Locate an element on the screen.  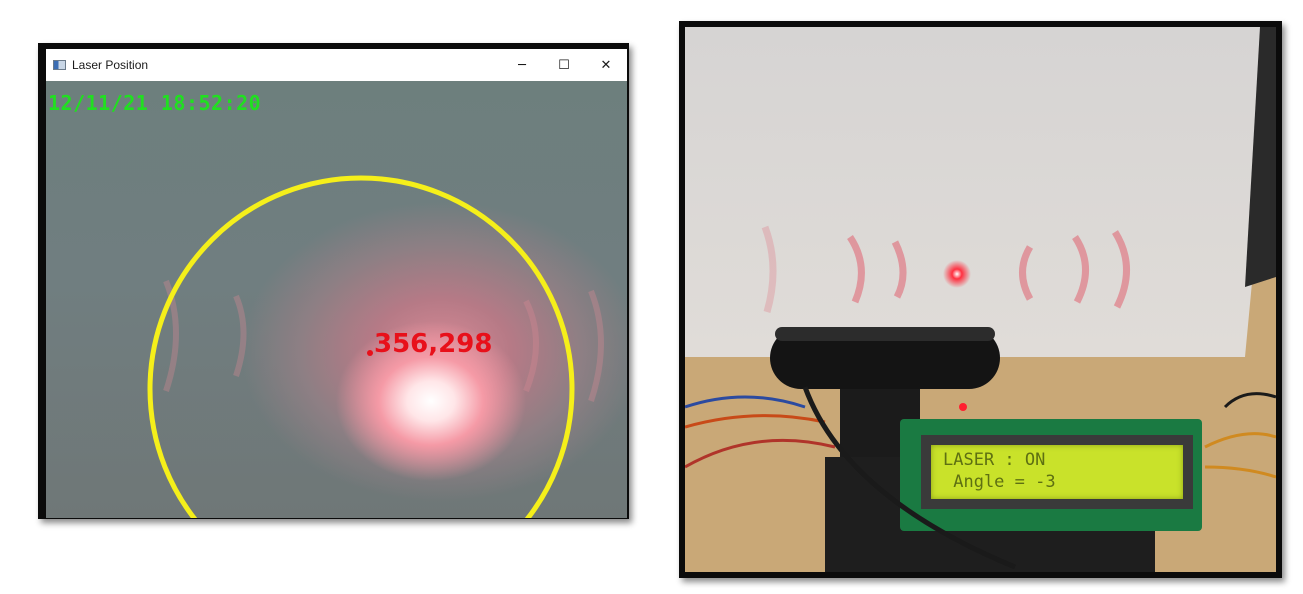
laser-dot is located at coordinates (957, 274).